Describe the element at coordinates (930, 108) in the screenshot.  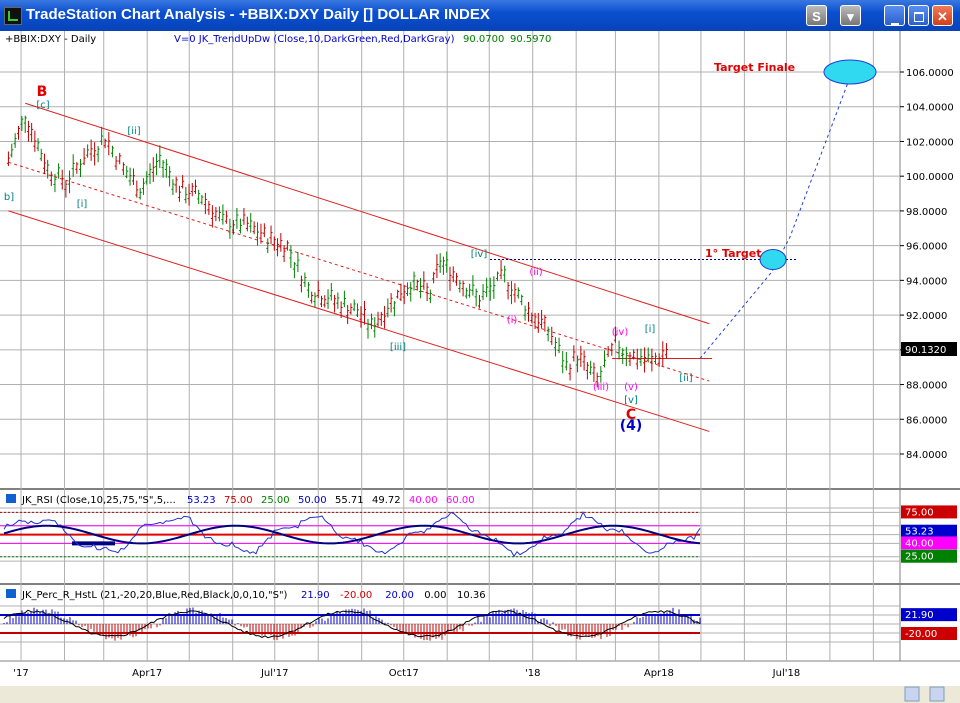
I see `price-tick-label: 104.0000` at that location.